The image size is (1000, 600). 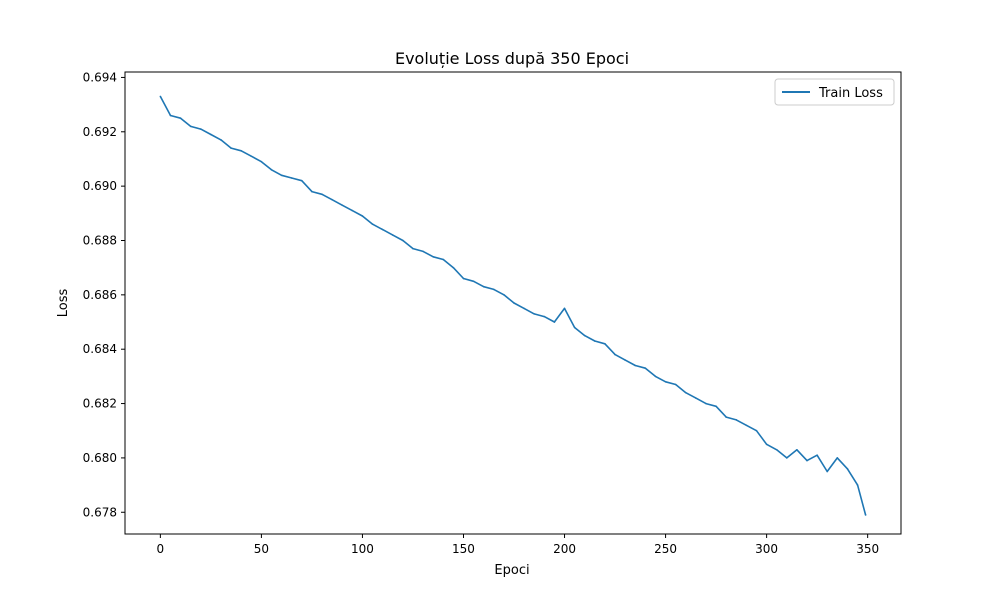 What do you see at coordinates (511, 570) in the screenshot?
I see `x-axis-label: Epoci` at bounding box center [511, 570].